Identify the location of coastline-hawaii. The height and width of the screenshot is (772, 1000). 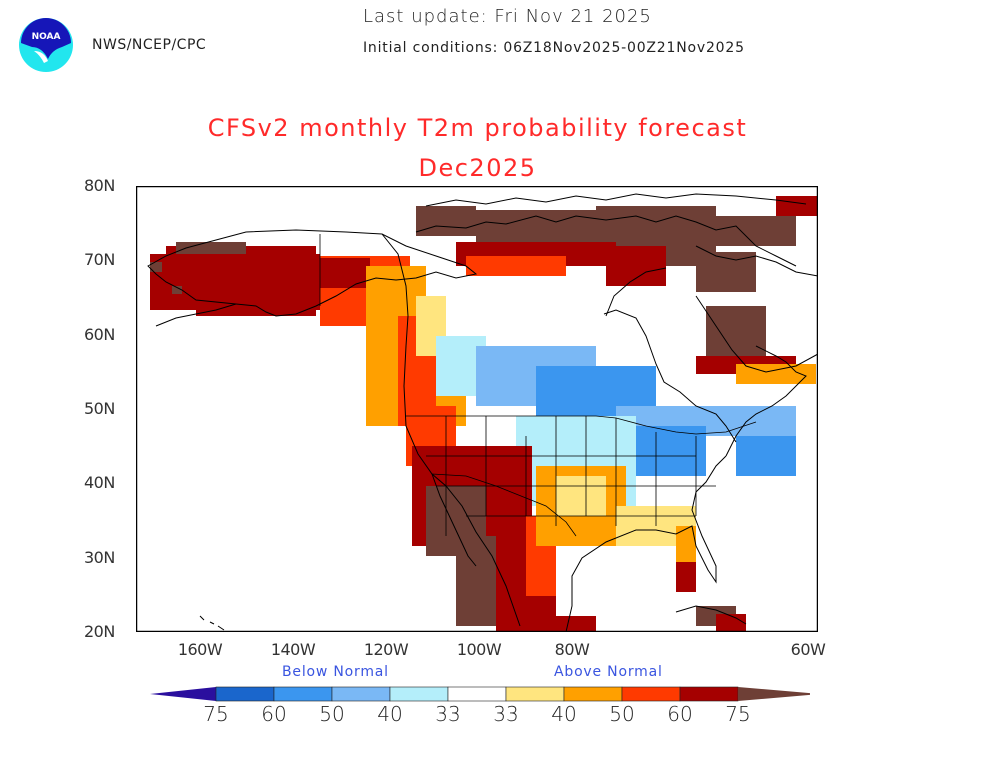
(212, 623).